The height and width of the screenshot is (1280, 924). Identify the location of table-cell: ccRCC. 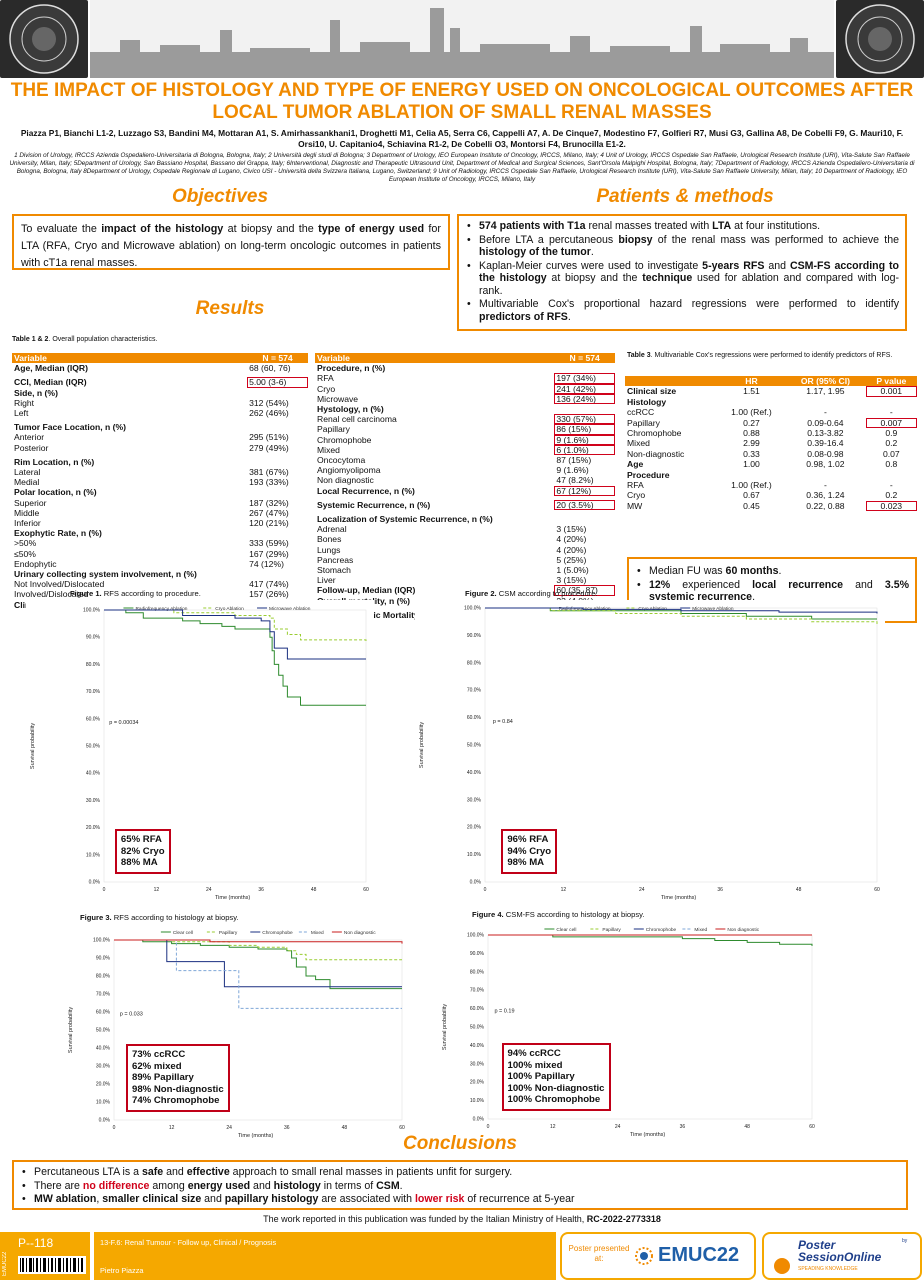
(641, 412).